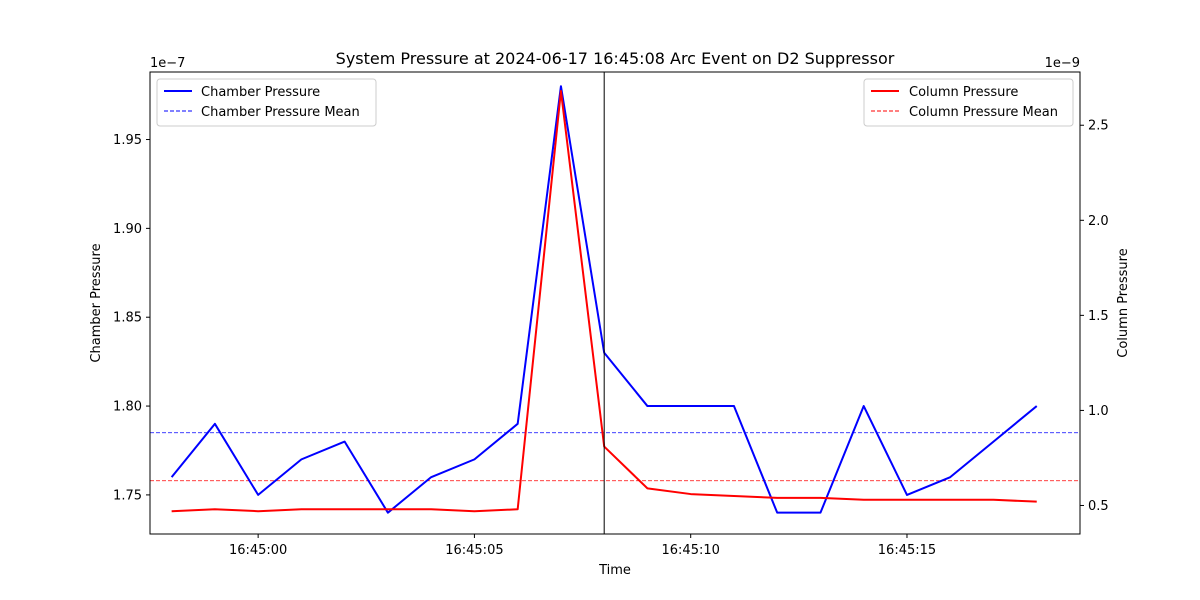 The height and width of the screenshot is (600, 1200). I want to click on left-axis: 1.75 1.80 1.85 1.90 1.95, so click(131, 318).